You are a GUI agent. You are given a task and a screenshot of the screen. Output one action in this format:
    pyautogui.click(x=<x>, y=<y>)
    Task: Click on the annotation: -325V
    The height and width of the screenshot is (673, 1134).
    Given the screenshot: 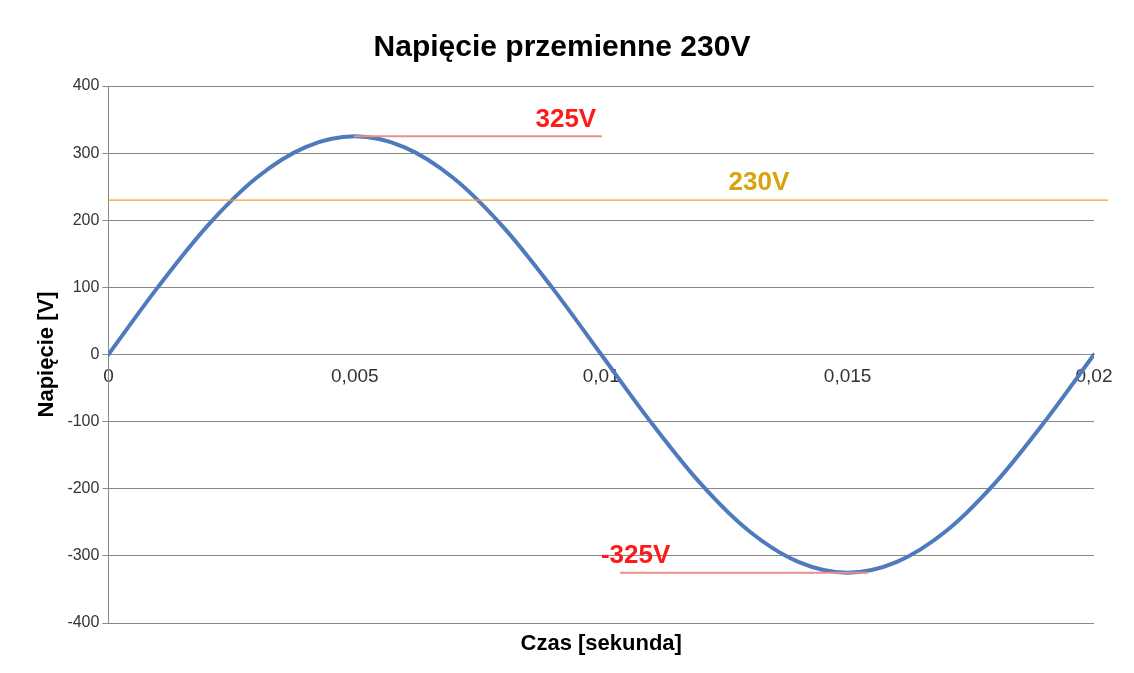 What is the action you would take?
    pyautogui.click(x=635, y=553)
    